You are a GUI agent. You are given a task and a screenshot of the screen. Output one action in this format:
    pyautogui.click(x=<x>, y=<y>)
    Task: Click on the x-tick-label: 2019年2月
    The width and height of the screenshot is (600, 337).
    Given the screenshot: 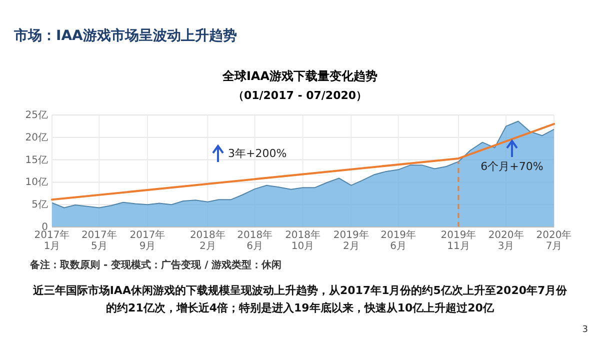 What is the action you would take?
    pyautogui.click(x=351, y=240)
    